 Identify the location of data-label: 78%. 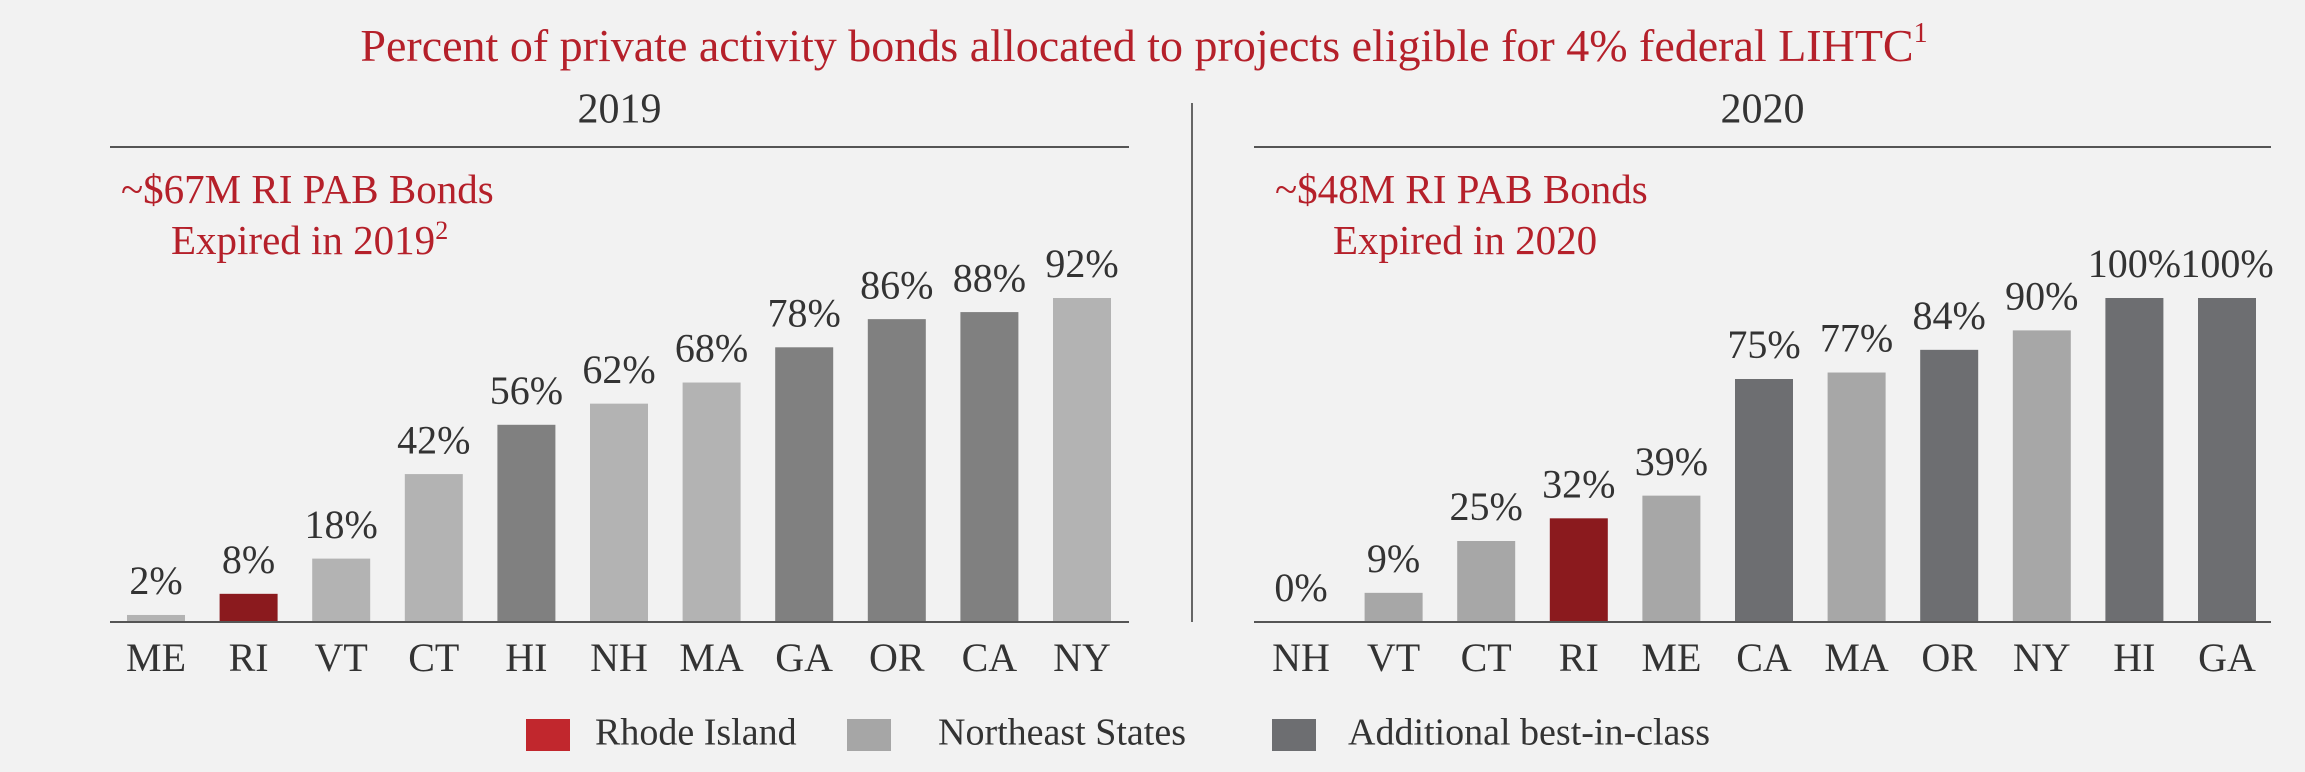
(804, 312).